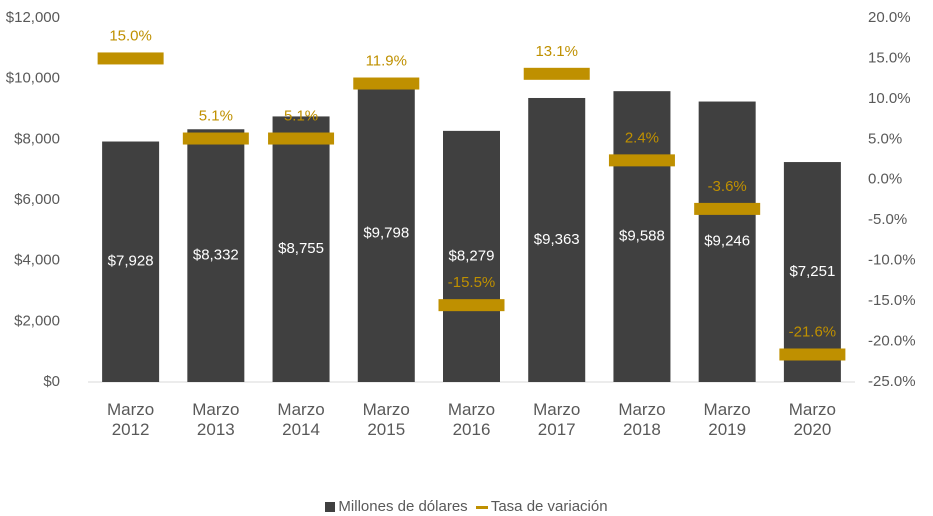  What do you see at coordinates (386, 60) in the screenshot?
I see `rate-label: 11.9%` at bounding box center [386, 60].